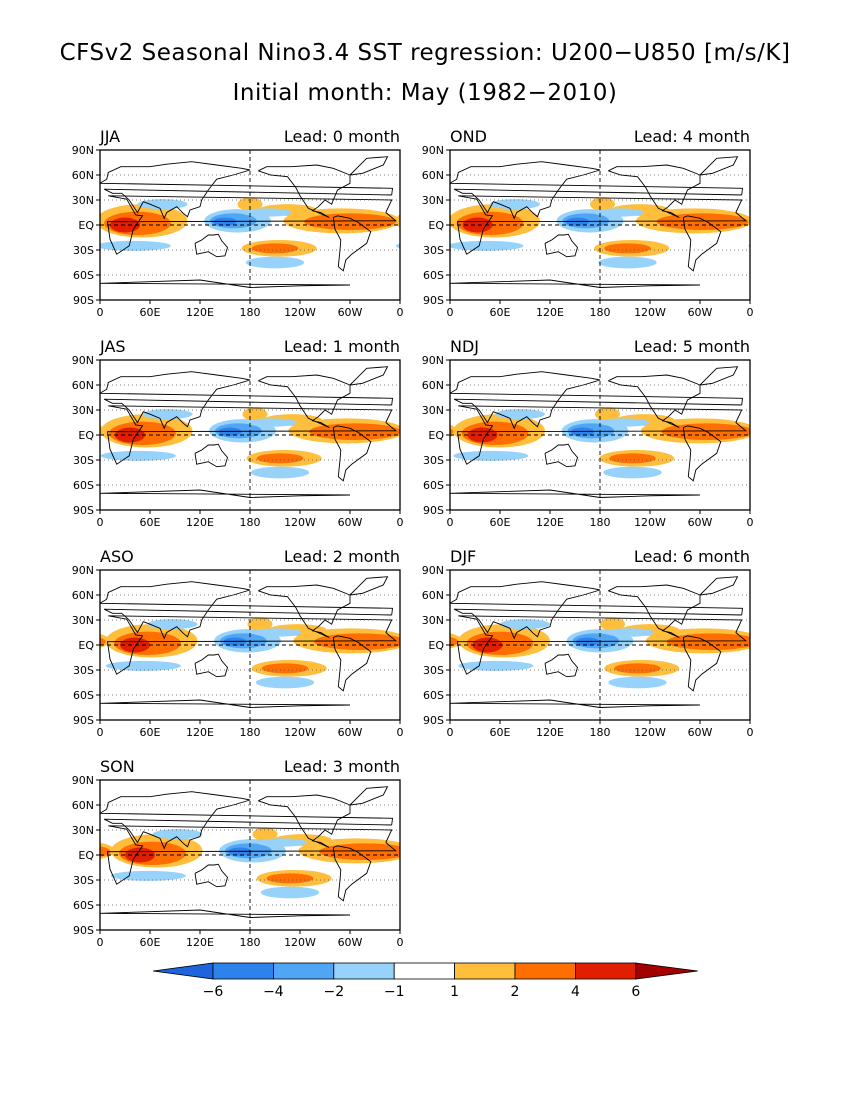 This screenshot has width=850, height=1100. What do you see at coordinates (83, 880) in the screenshot?
I see `lat-tick-label: 30S` at bounding box center [83, 880].